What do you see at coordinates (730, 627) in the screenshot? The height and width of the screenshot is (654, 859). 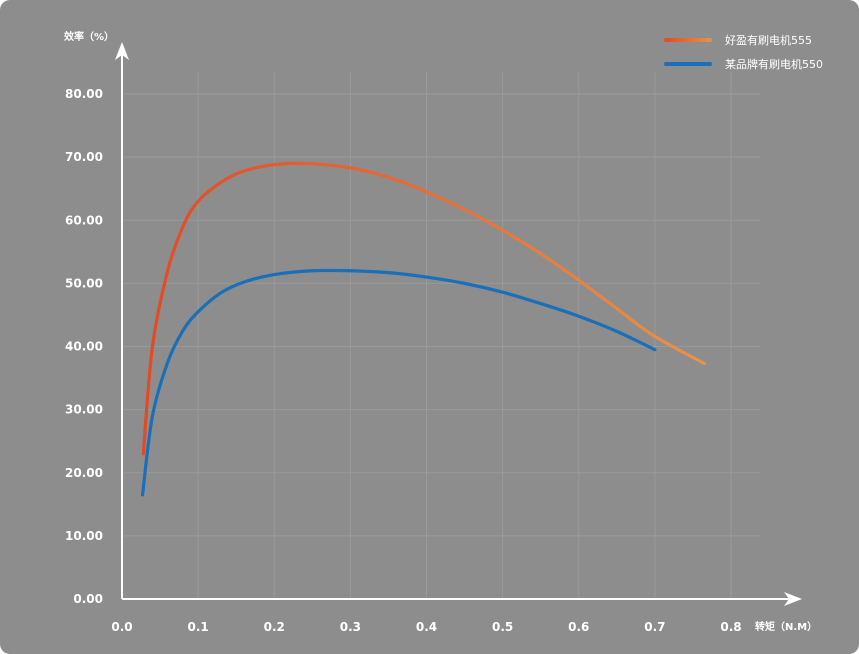 I see `x-tick-label: 0.8` at bounding box center [730, 627].